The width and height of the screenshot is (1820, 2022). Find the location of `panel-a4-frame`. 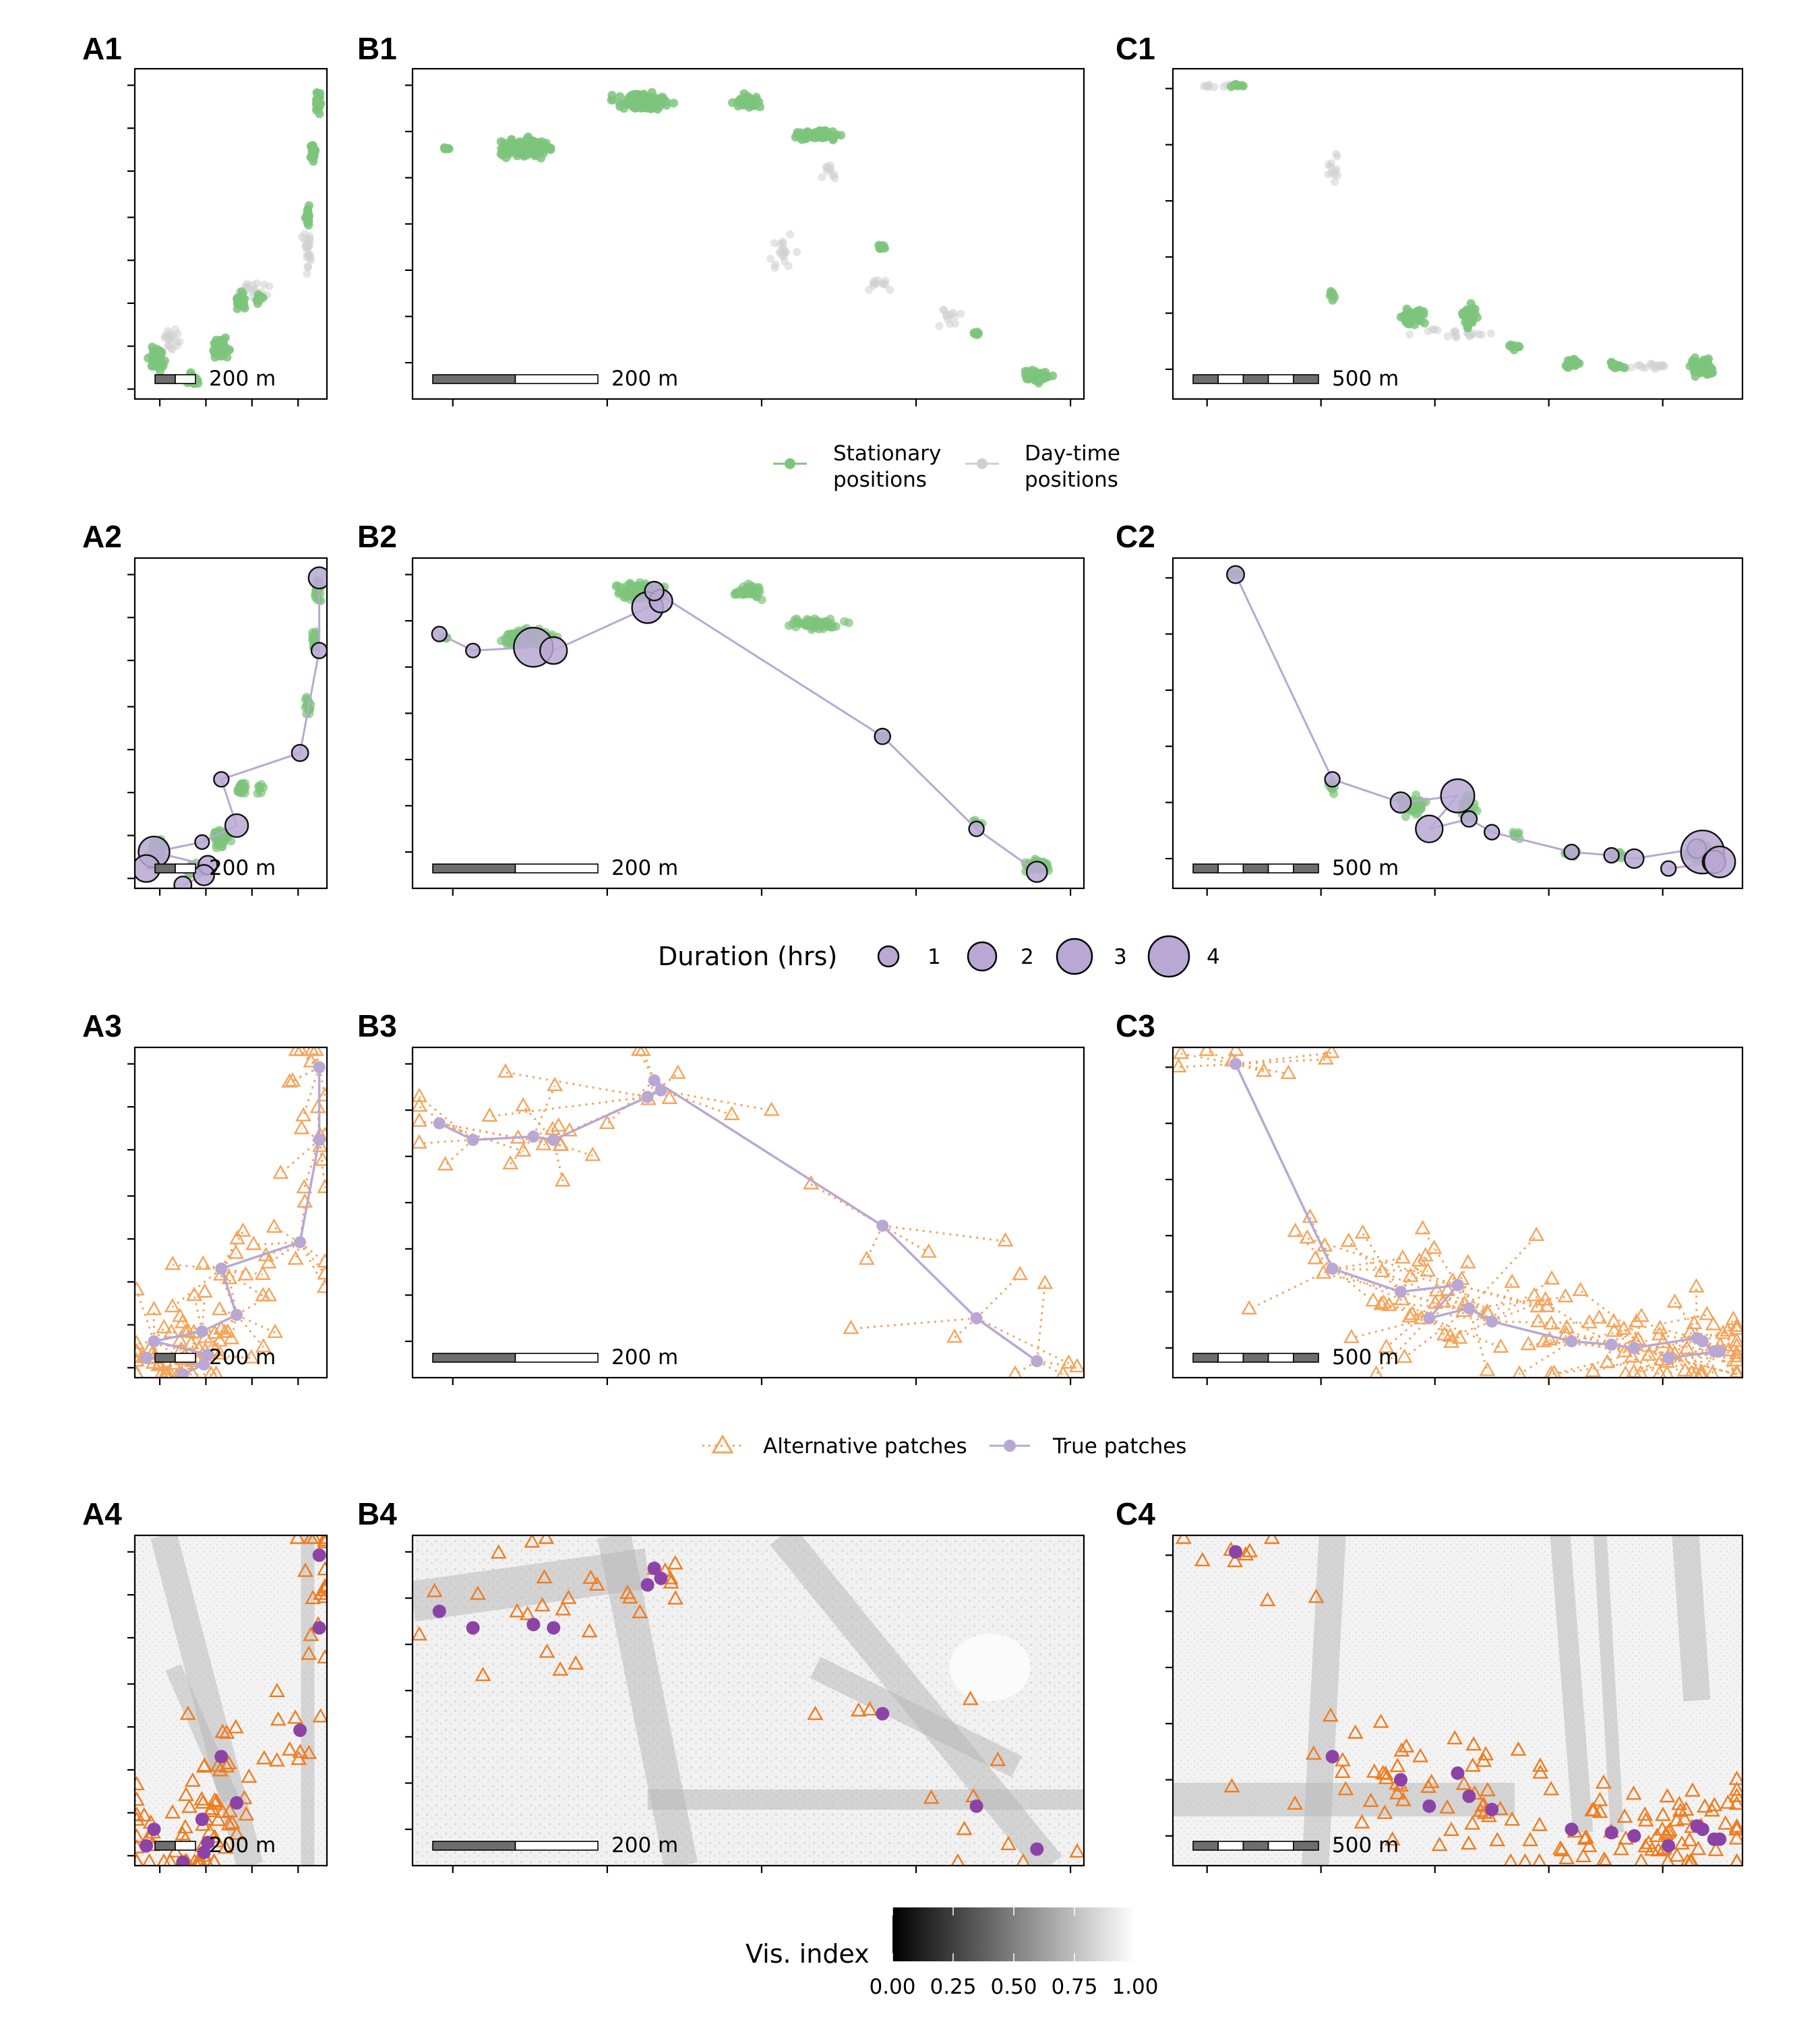

panel-a4-frame is located at coordinates (231, 1700).